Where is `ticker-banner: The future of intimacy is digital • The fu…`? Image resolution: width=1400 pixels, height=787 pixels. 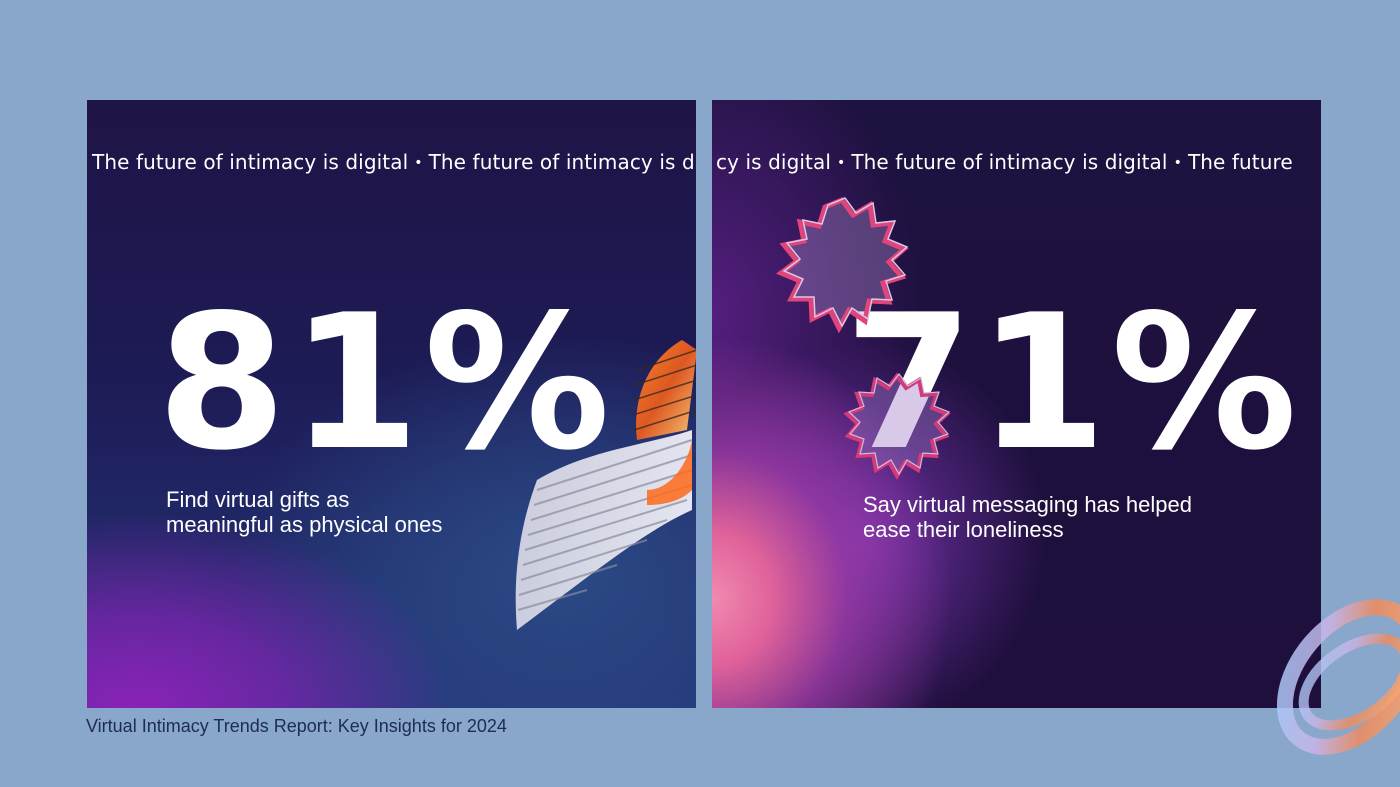
ticker-banner: The future of intimacy is digital • The fu… is located at coordinates (394, 162).